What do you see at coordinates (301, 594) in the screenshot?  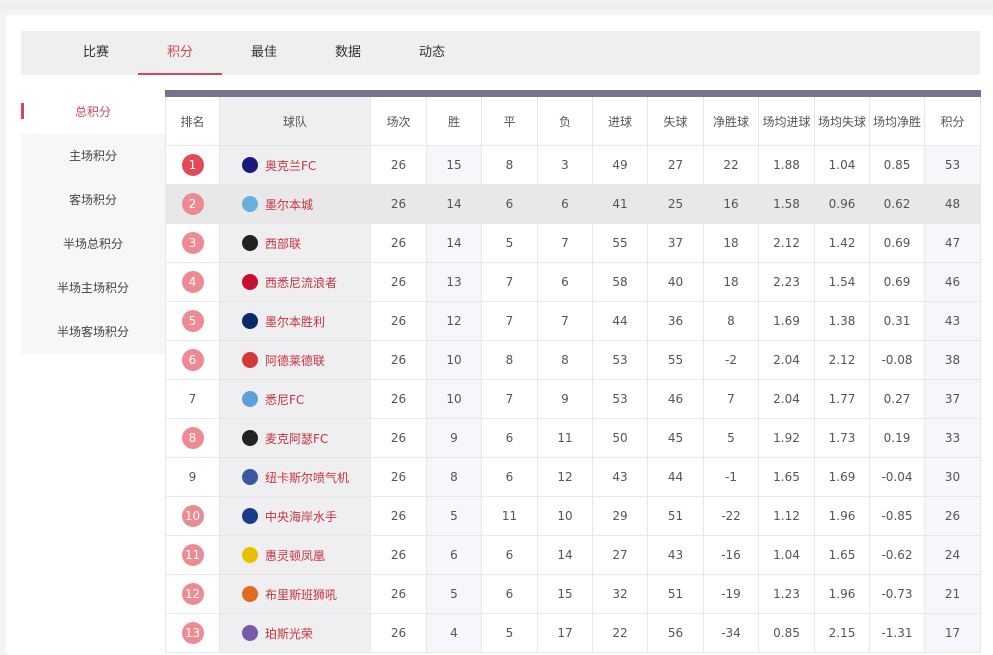 I see `team-link: 布里斯班狮吼` at bounding box center [301, 594].